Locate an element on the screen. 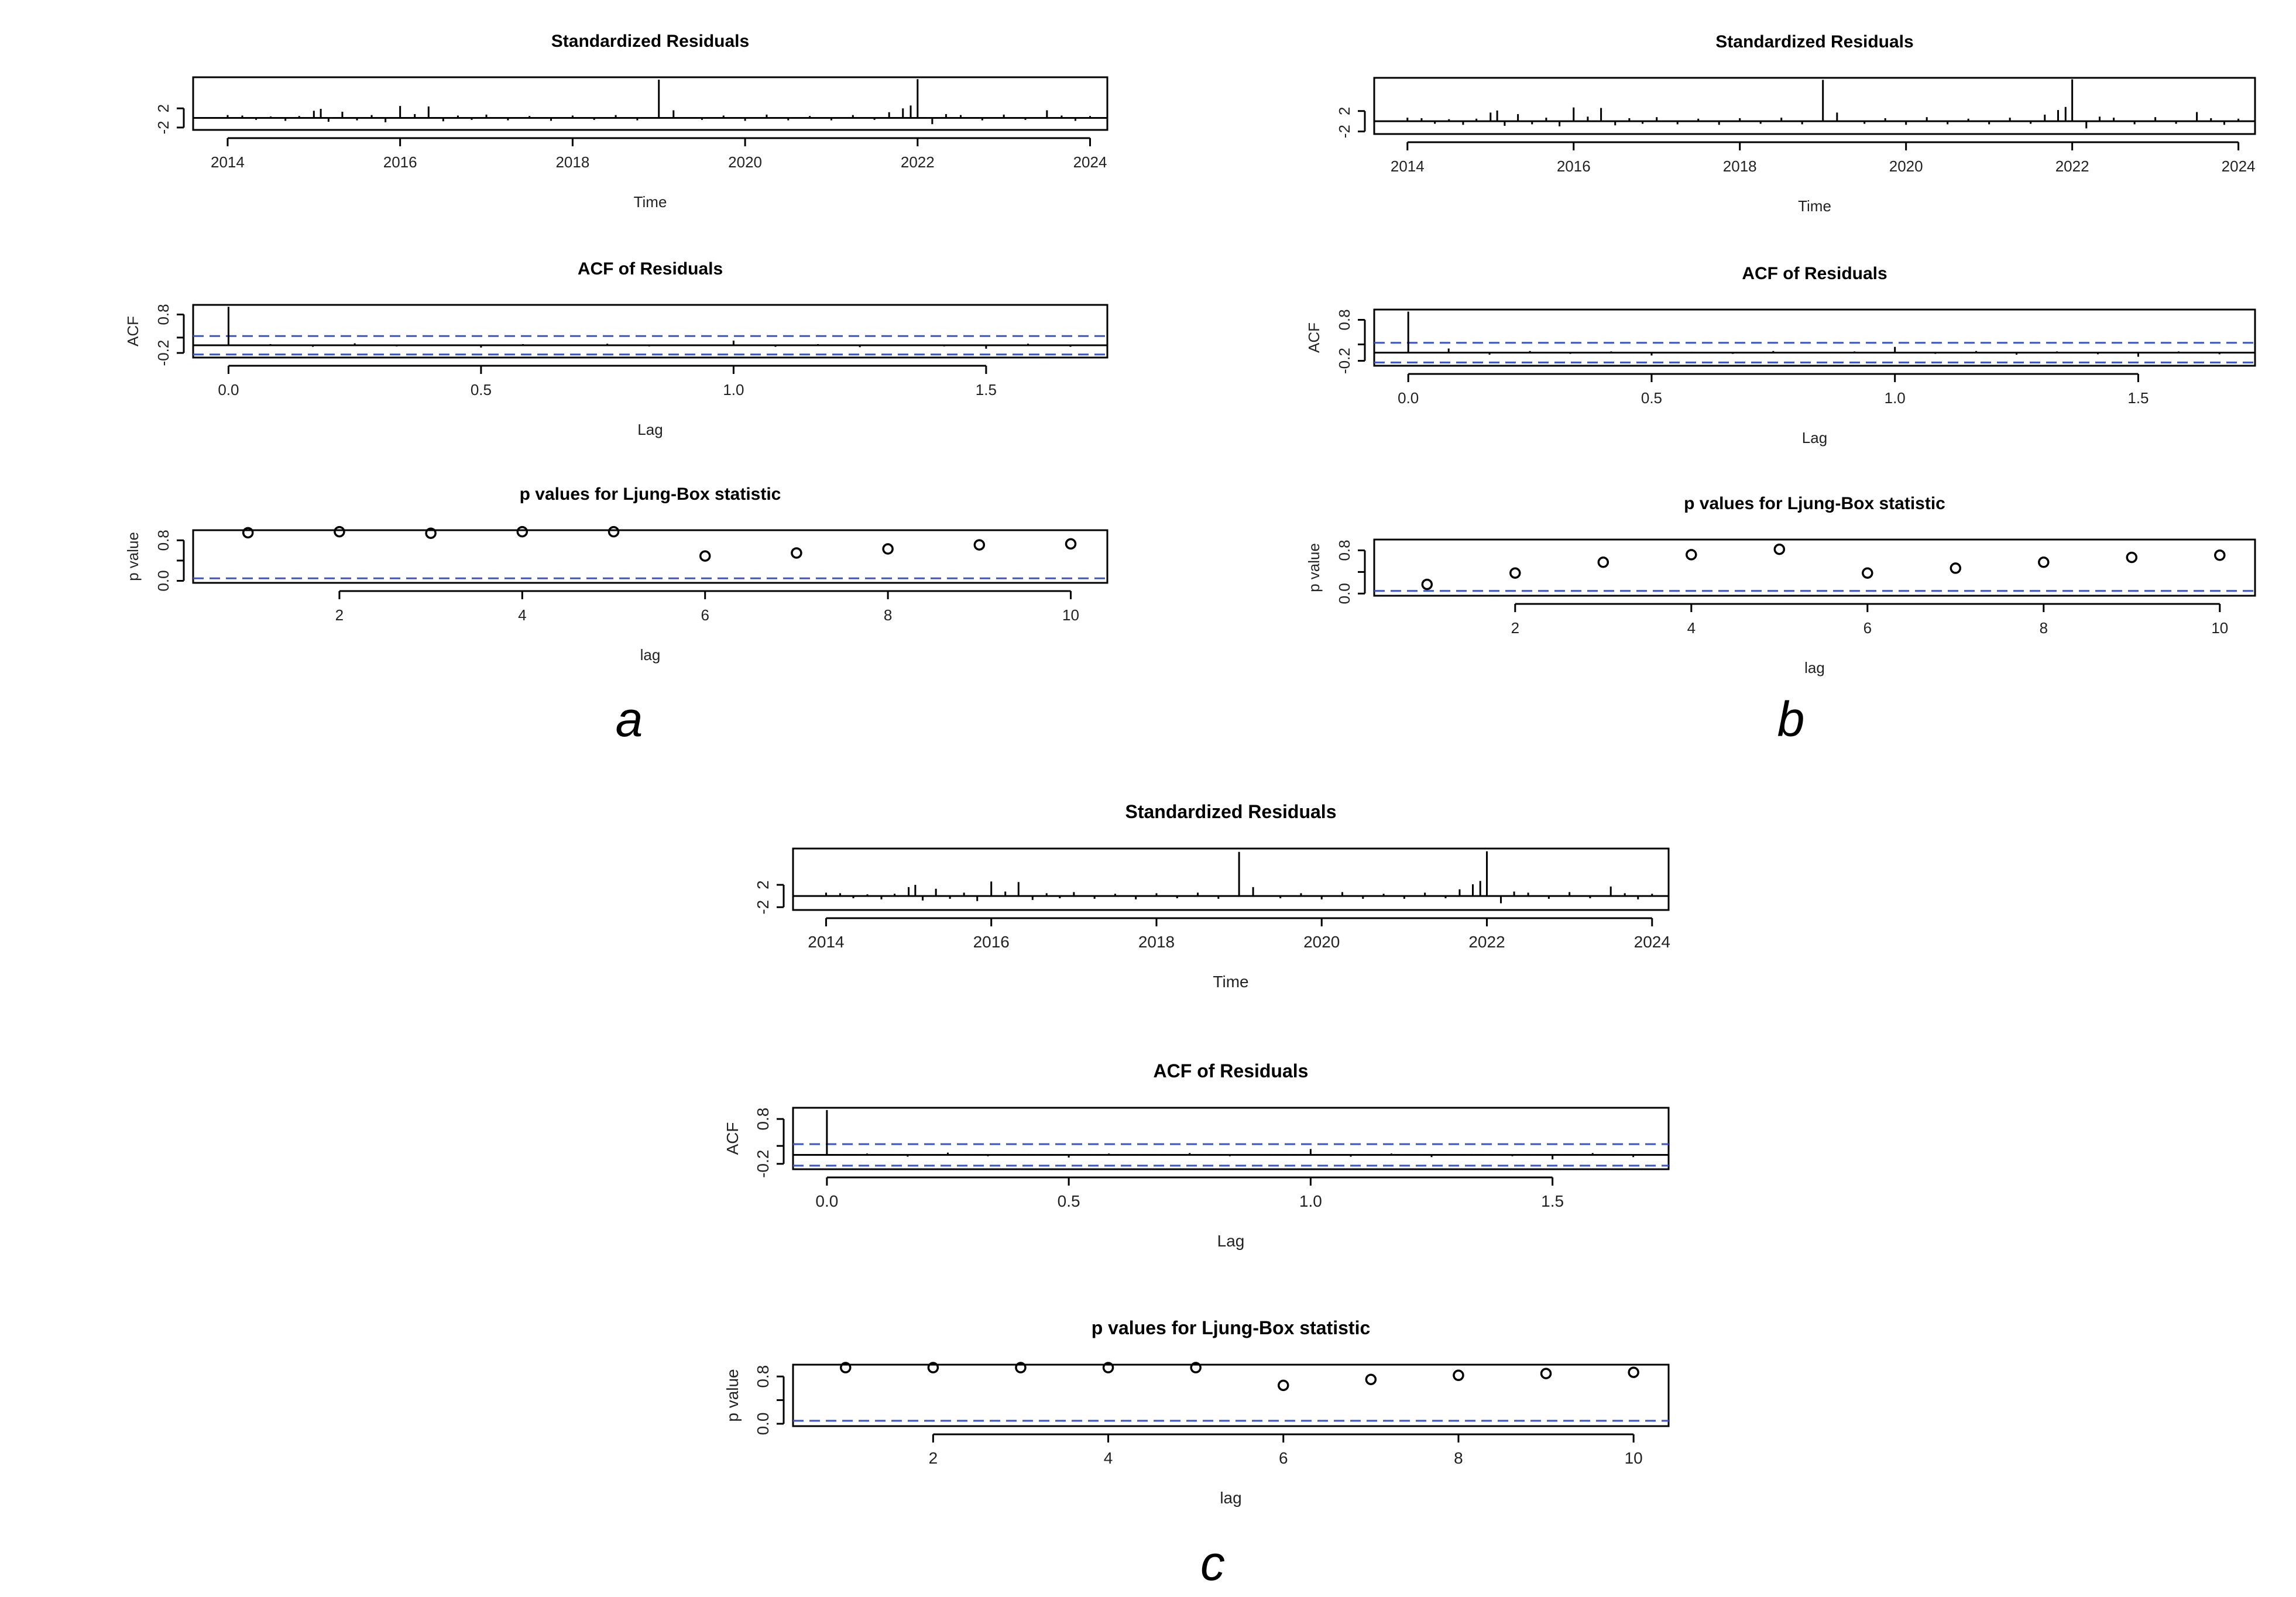 The image size is (2296, 1597). plot-title: p values for Ljung-Box statistic is located at coordinates (1814, 503).